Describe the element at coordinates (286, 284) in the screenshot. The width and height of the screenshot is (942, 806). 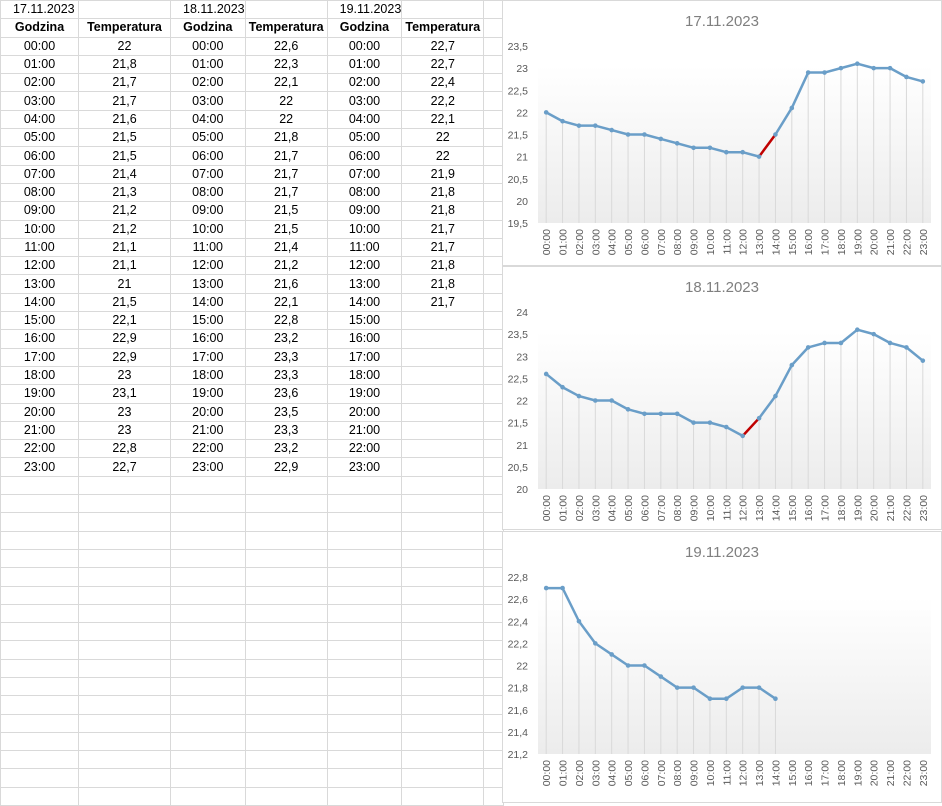
I see `temperature-cell: 21,6` at that location.